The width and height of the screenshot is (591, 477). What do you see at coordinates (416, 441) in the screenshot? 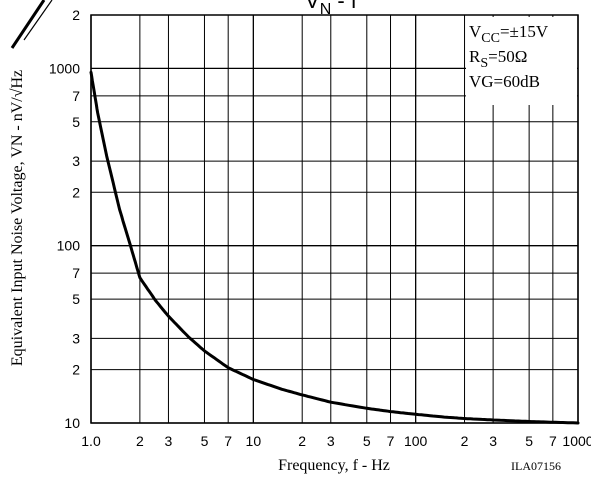
I see `x-tick-label: 100` at bounding box center [416, 441].